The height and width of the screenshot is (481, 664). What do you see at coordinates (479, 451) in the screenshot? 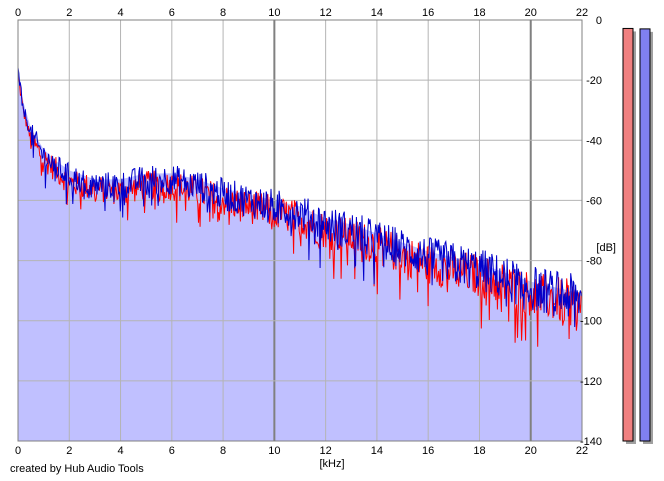
I see `x-tick-label-bottom: 18` at bounding box center [479, 451].